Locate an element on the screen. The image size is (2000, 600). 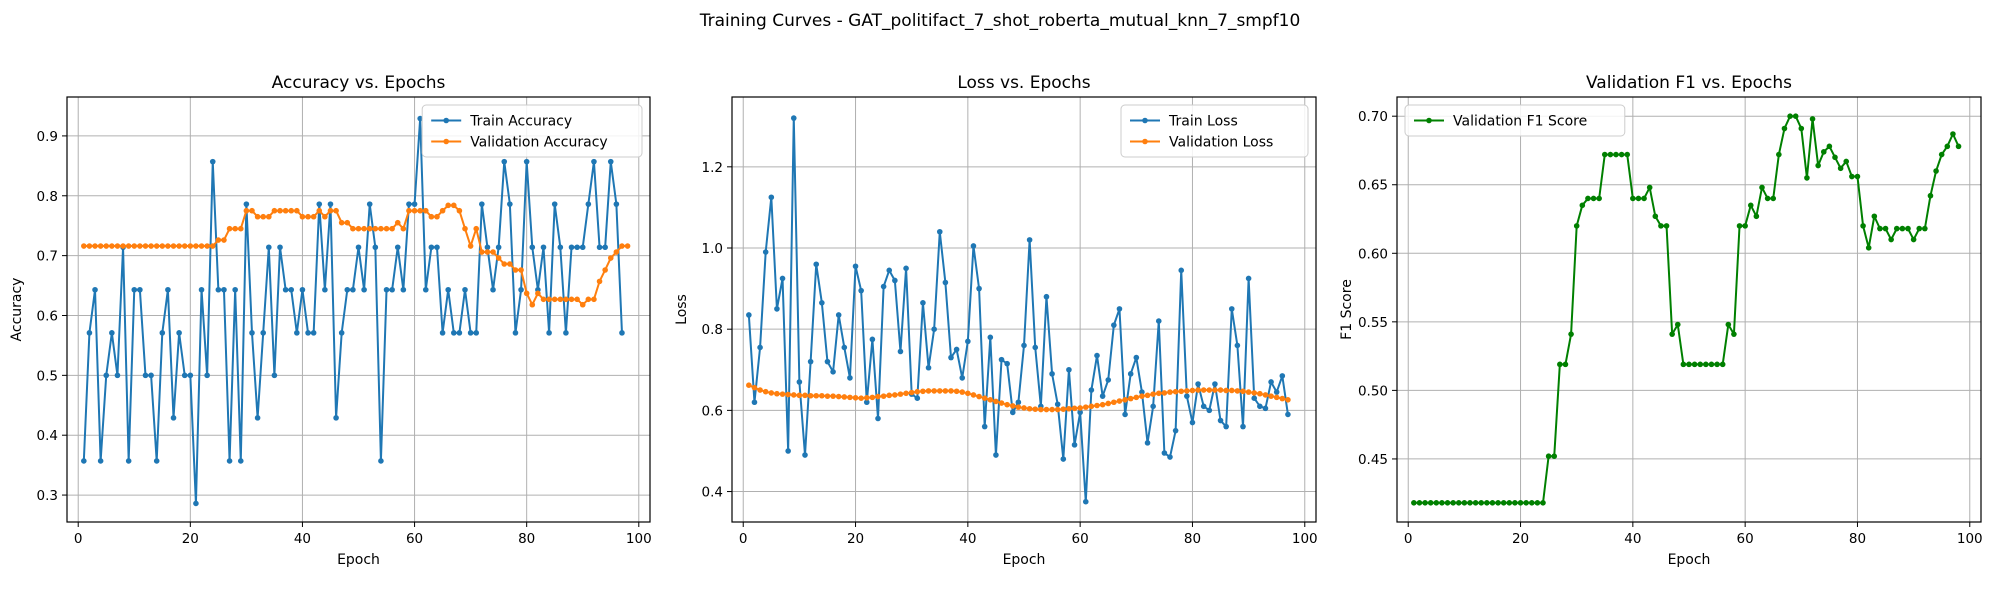
f1-xtick-label: 0 is located at coordinates (1408, 539).